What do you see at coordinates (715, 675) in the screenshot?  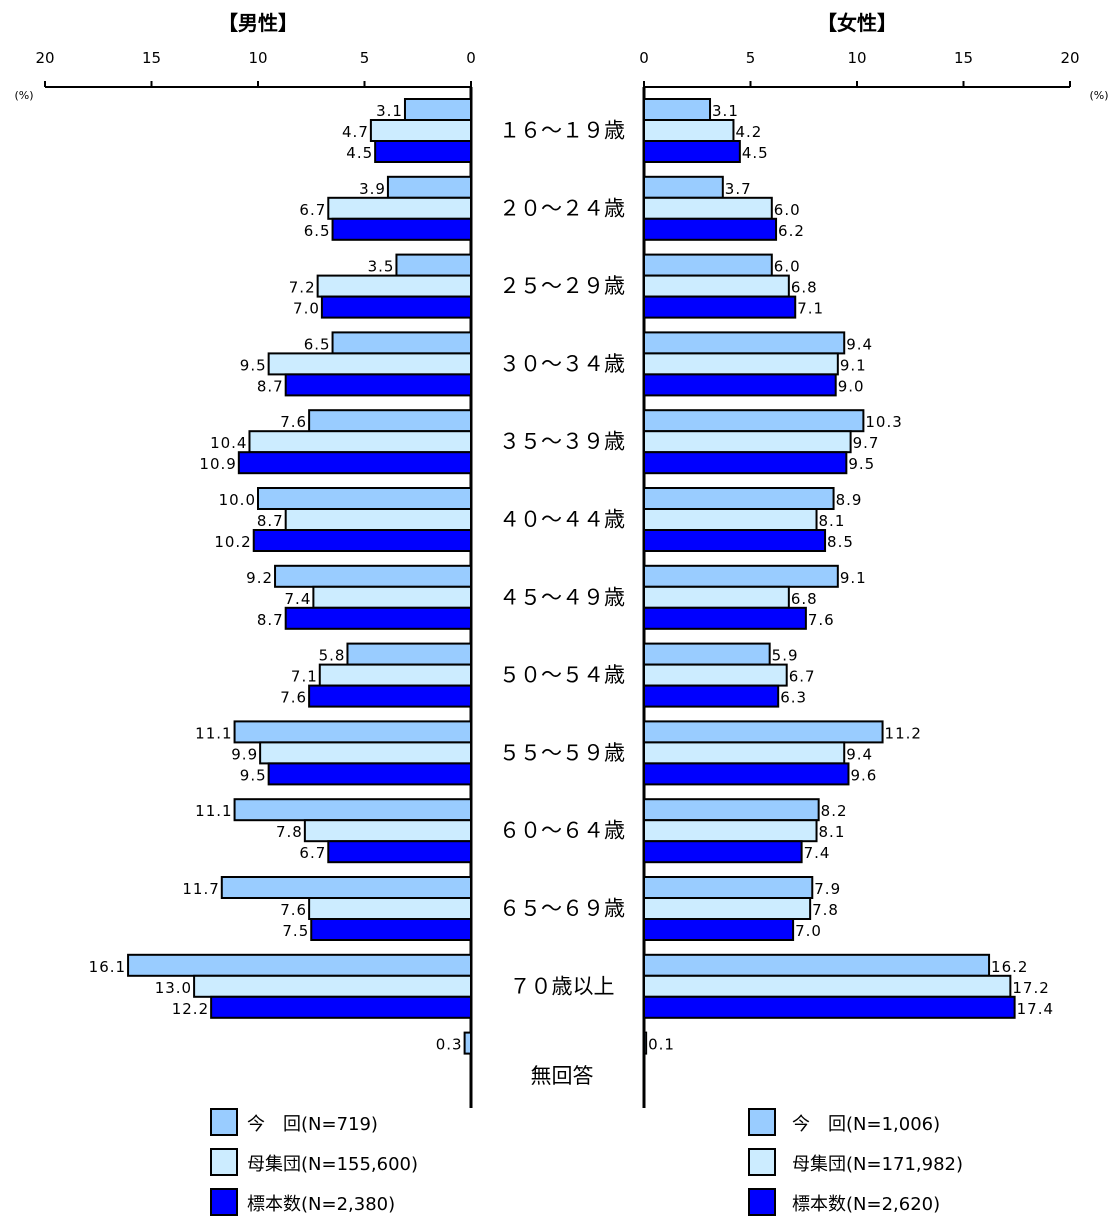 I see `bar-female-s1-c7` at bounding box center [715, 675].